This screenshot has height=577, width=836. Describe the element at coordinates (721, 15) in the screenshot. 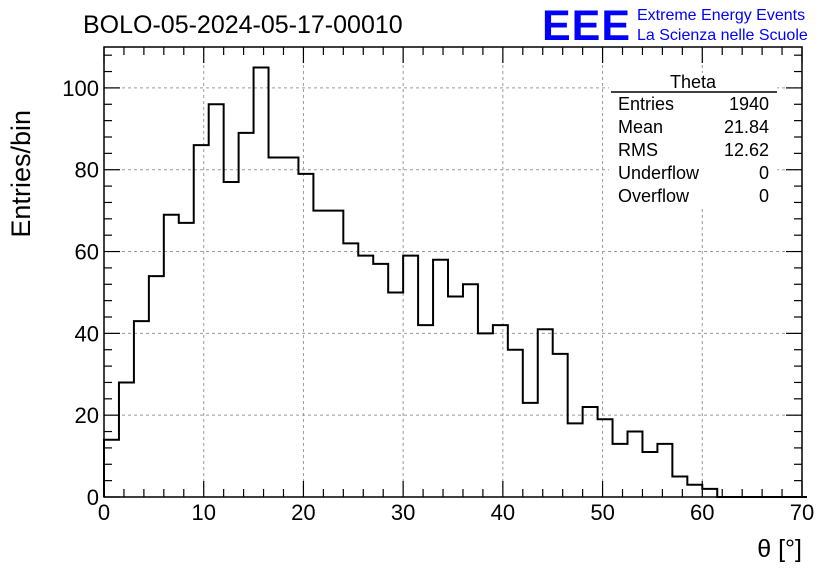

I see `brand-line-1: Extreme Energy Events` at that location.